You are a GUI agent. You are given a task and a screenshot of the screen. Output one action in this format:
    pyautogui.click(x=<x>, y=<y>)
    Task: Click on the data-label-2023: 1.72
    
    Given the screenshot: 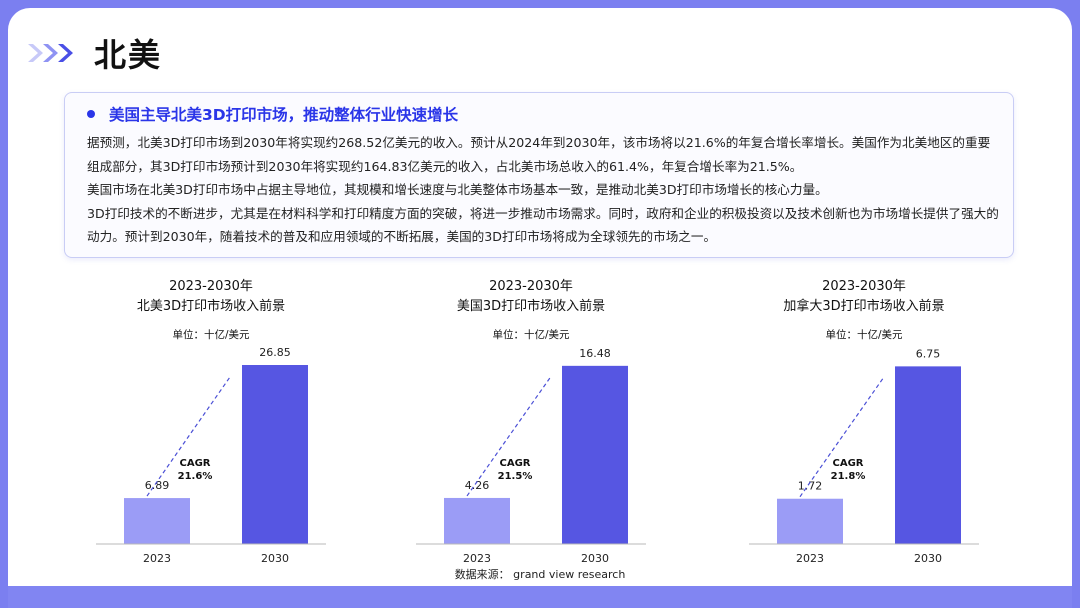 What is the action you would take?
    pyautogui.click(x=810, y=486)
    